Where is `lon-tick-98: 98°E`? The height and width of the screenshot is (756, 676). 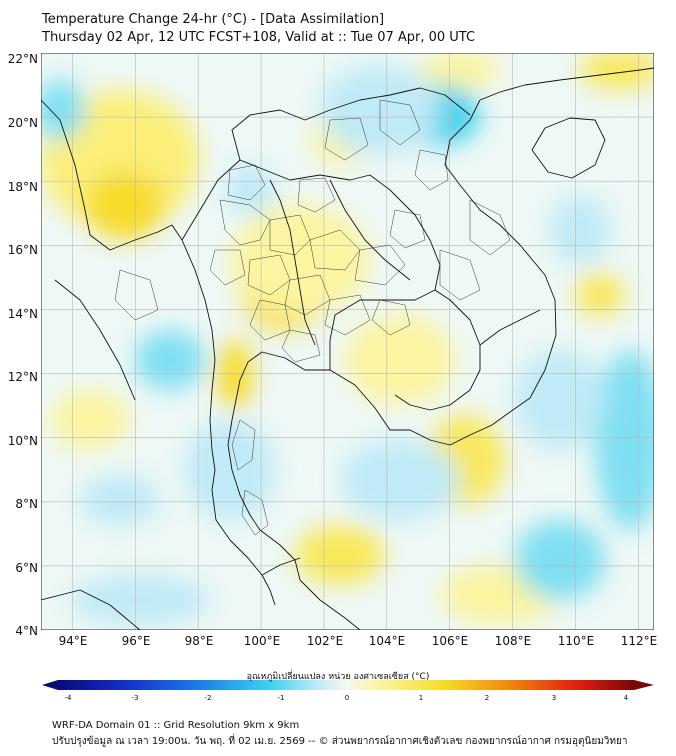
lon-tick-98: 98°E is located at coordinates (199, 641).